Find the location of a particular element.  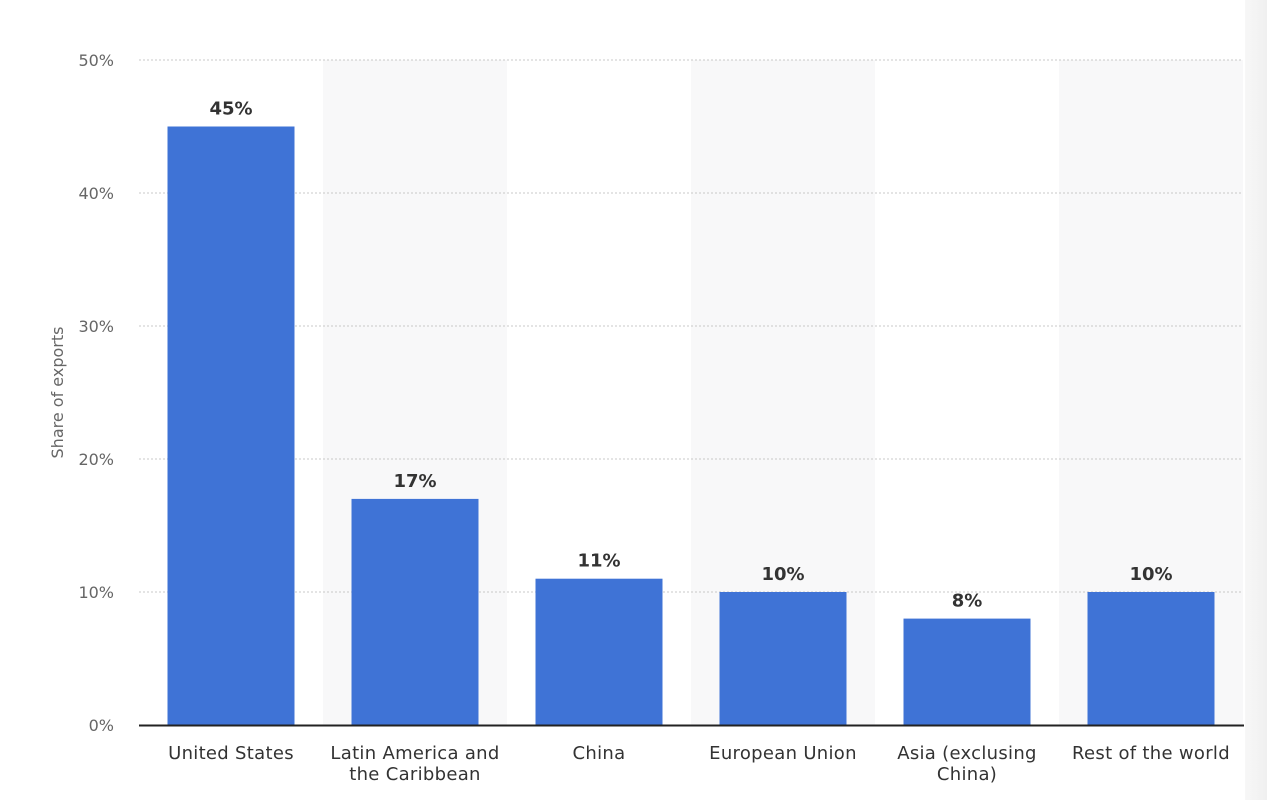

x-tick-label: United States is located at coordinates (231, 753).